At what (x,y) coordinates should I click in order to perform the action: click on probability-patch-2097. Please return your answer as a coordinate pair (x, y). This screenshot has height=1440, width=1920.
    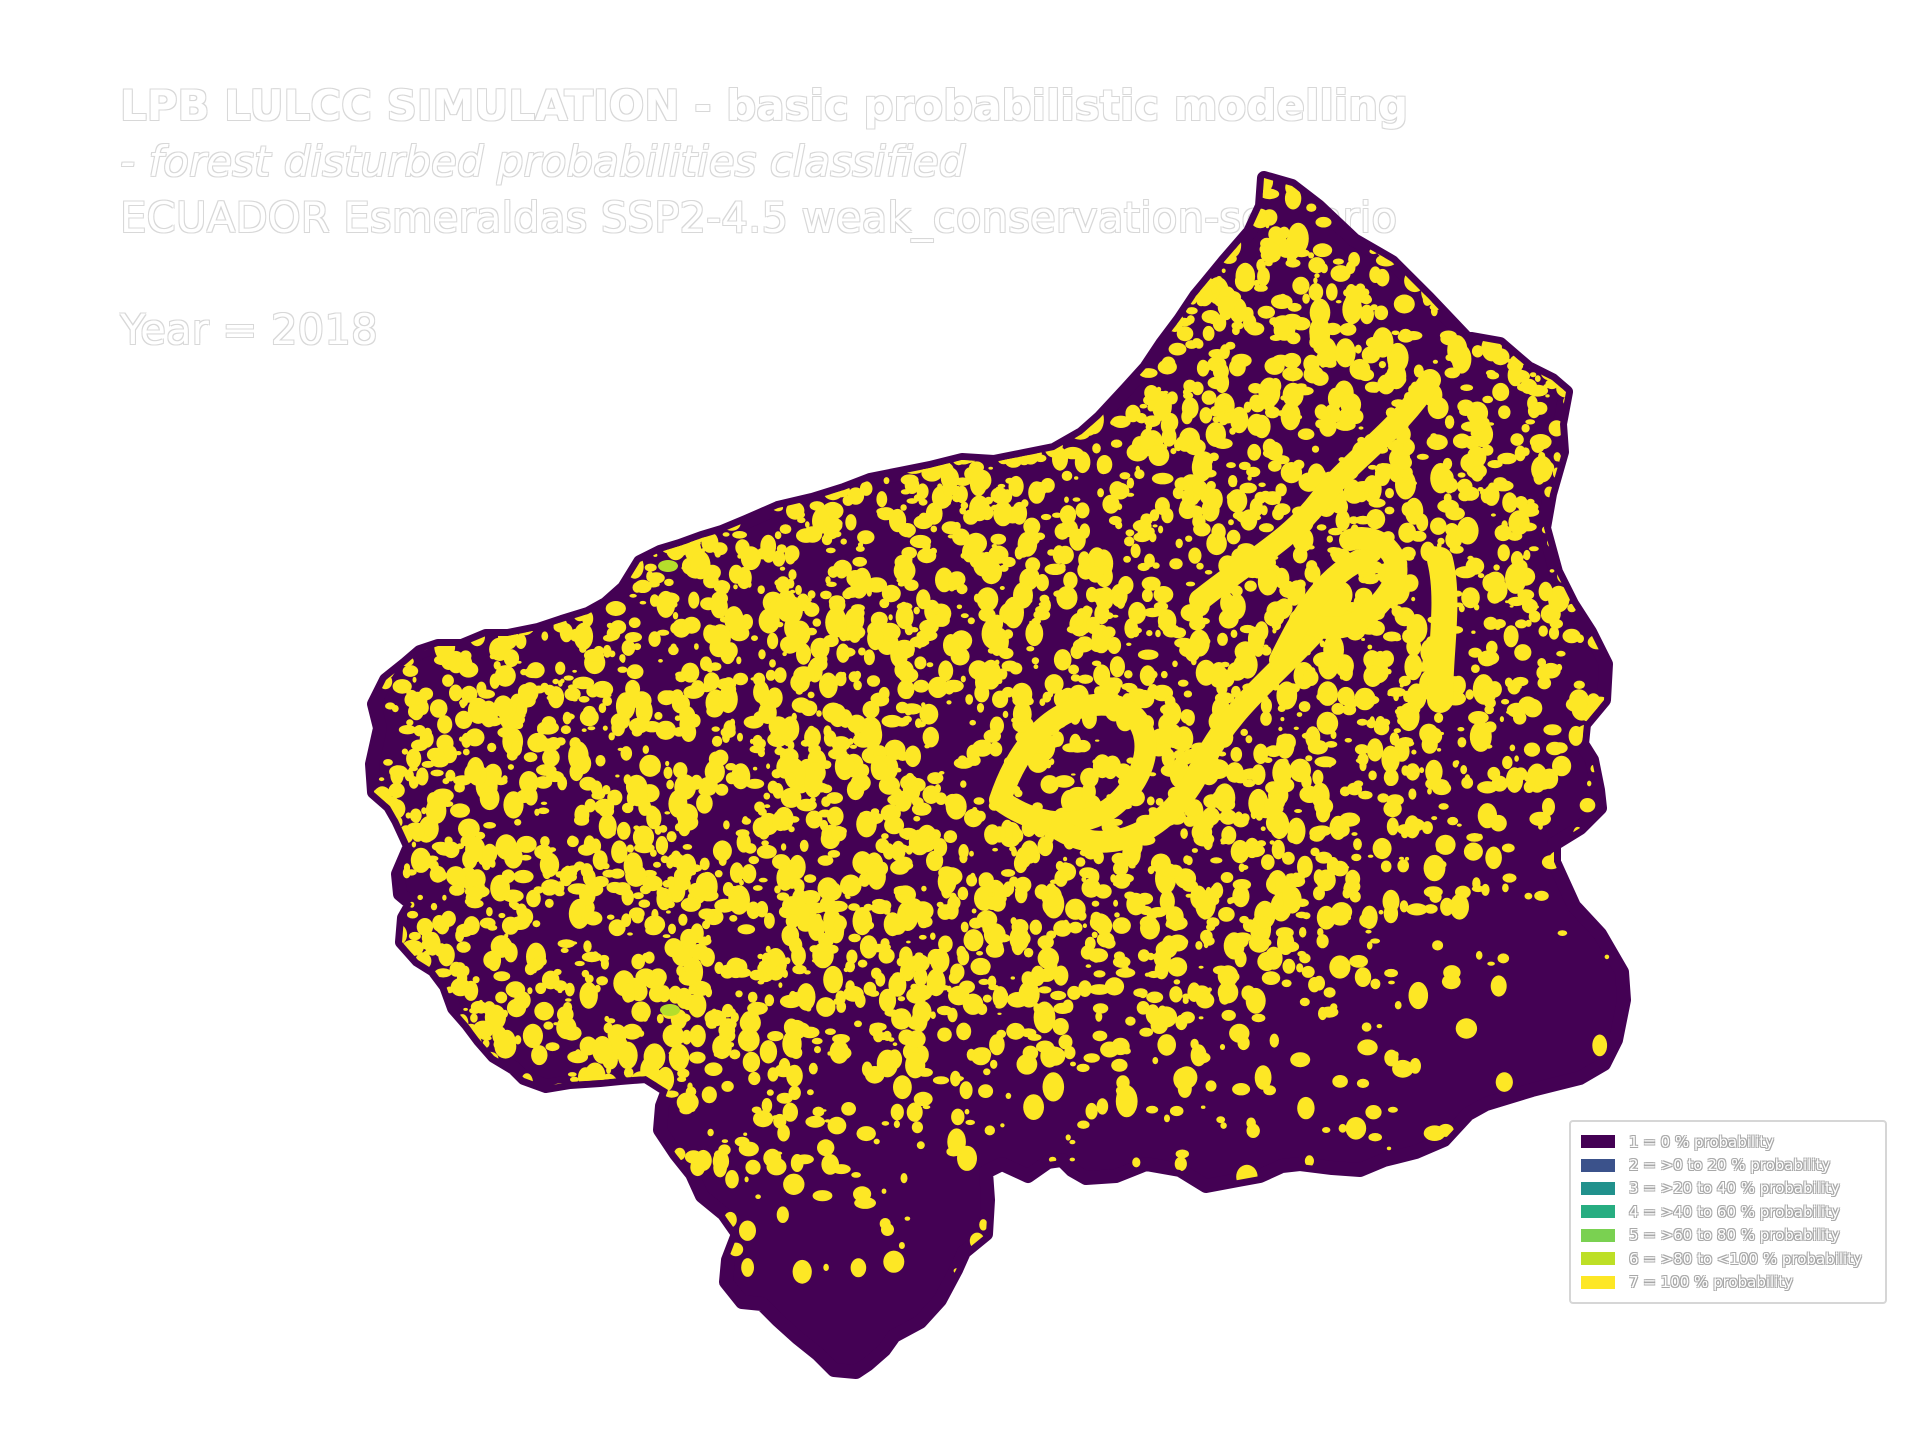
    Looking at the image, I should click on (710, 1132).